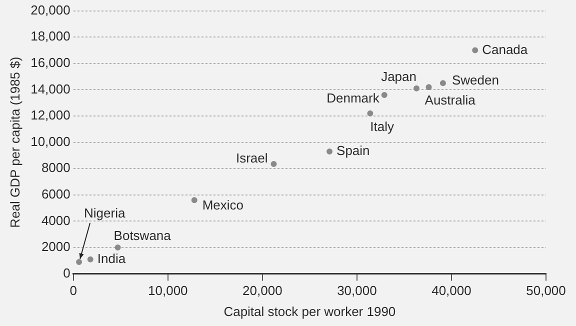 This screenshot has width=576, height=326. I want to click on y-tick-label: 20,000, so click(50, 10).